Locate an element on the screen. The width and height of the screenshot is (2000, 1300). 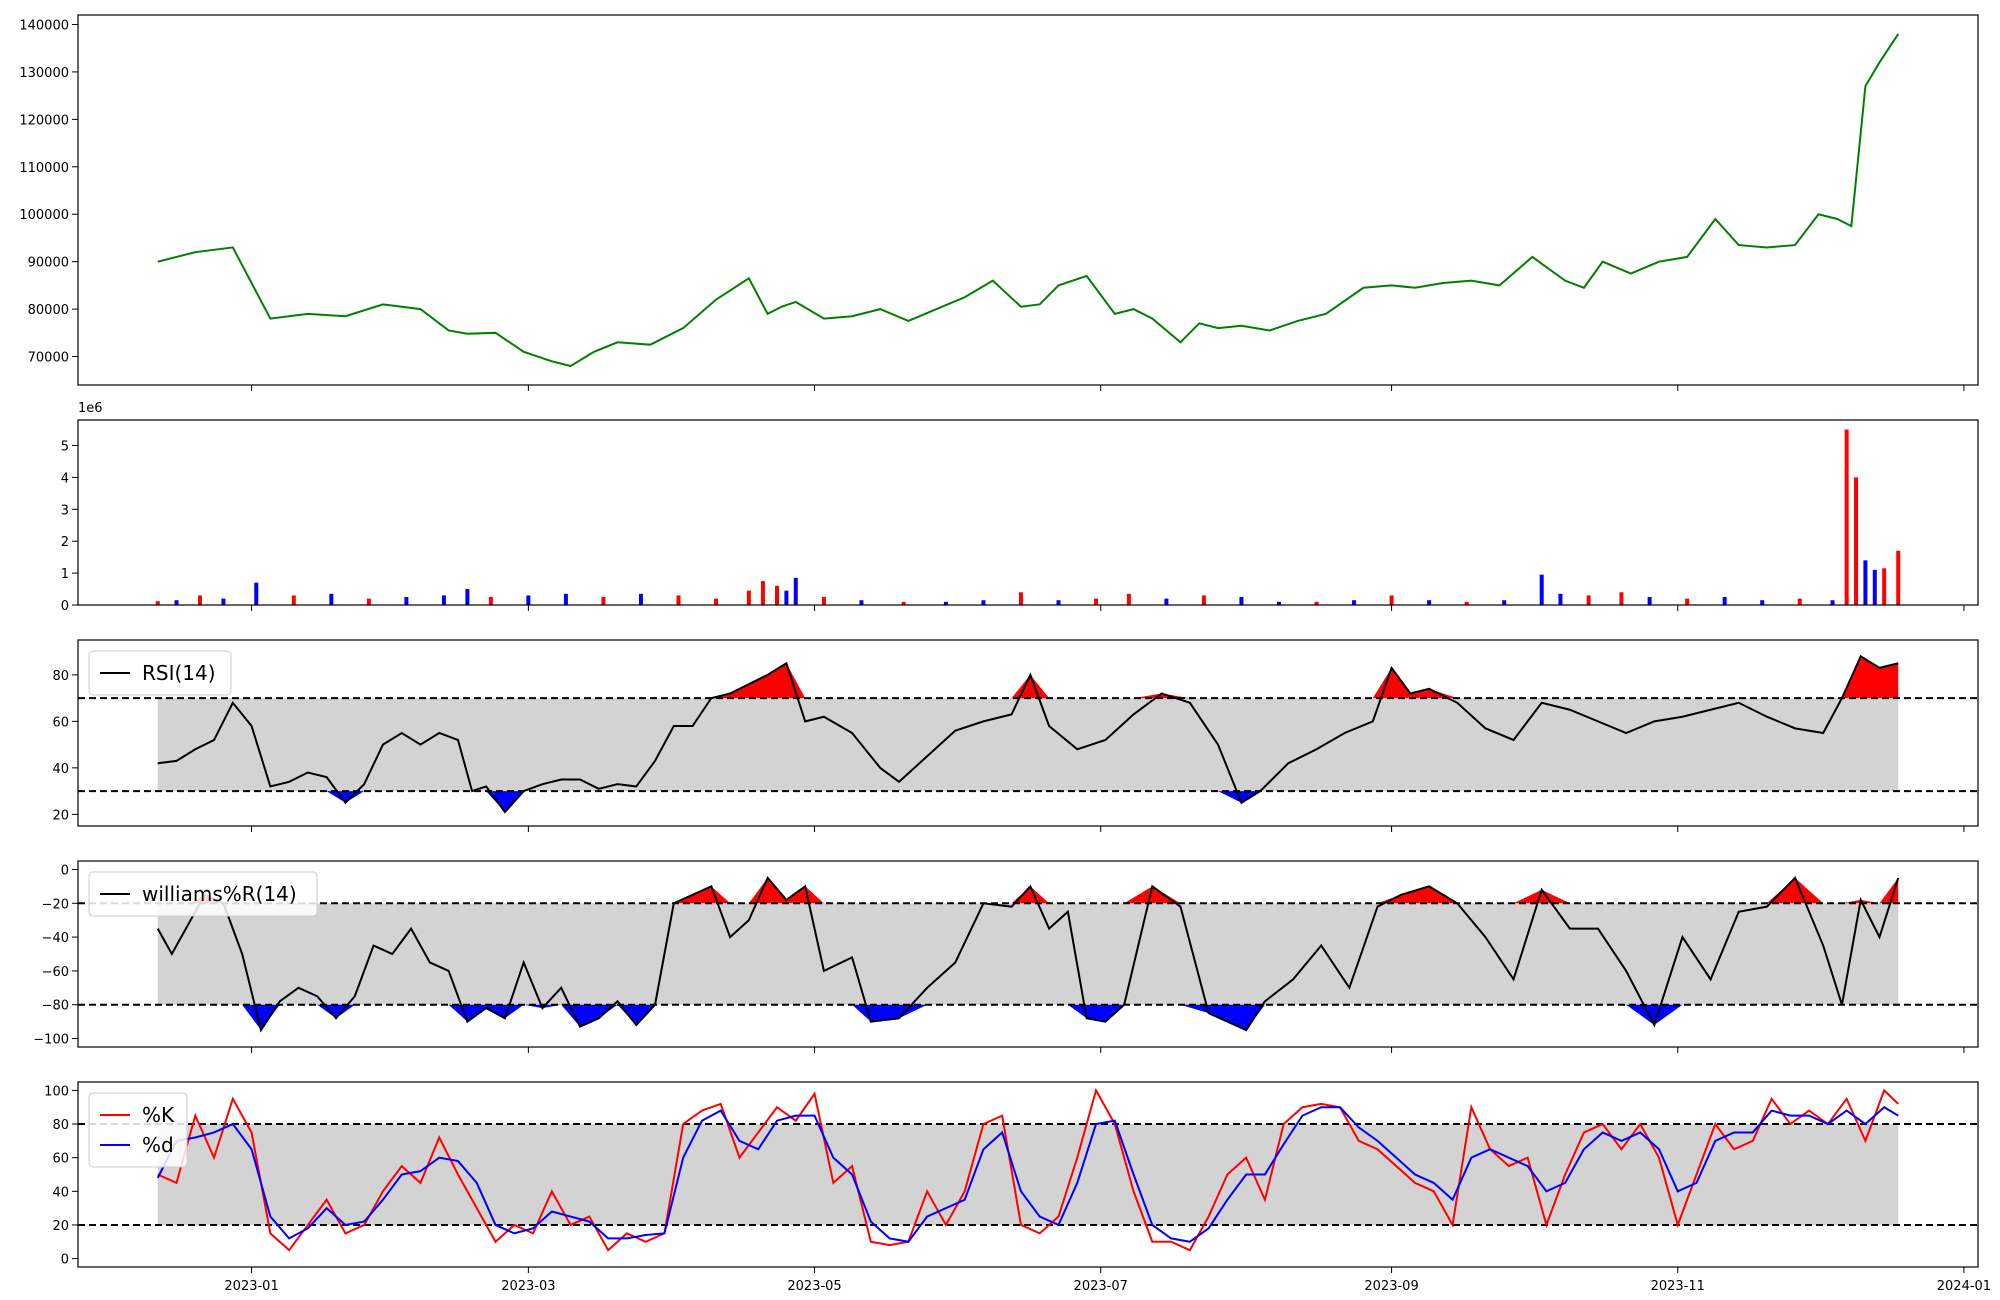
plot-area-rsi is located at coordinates (1028, 734).